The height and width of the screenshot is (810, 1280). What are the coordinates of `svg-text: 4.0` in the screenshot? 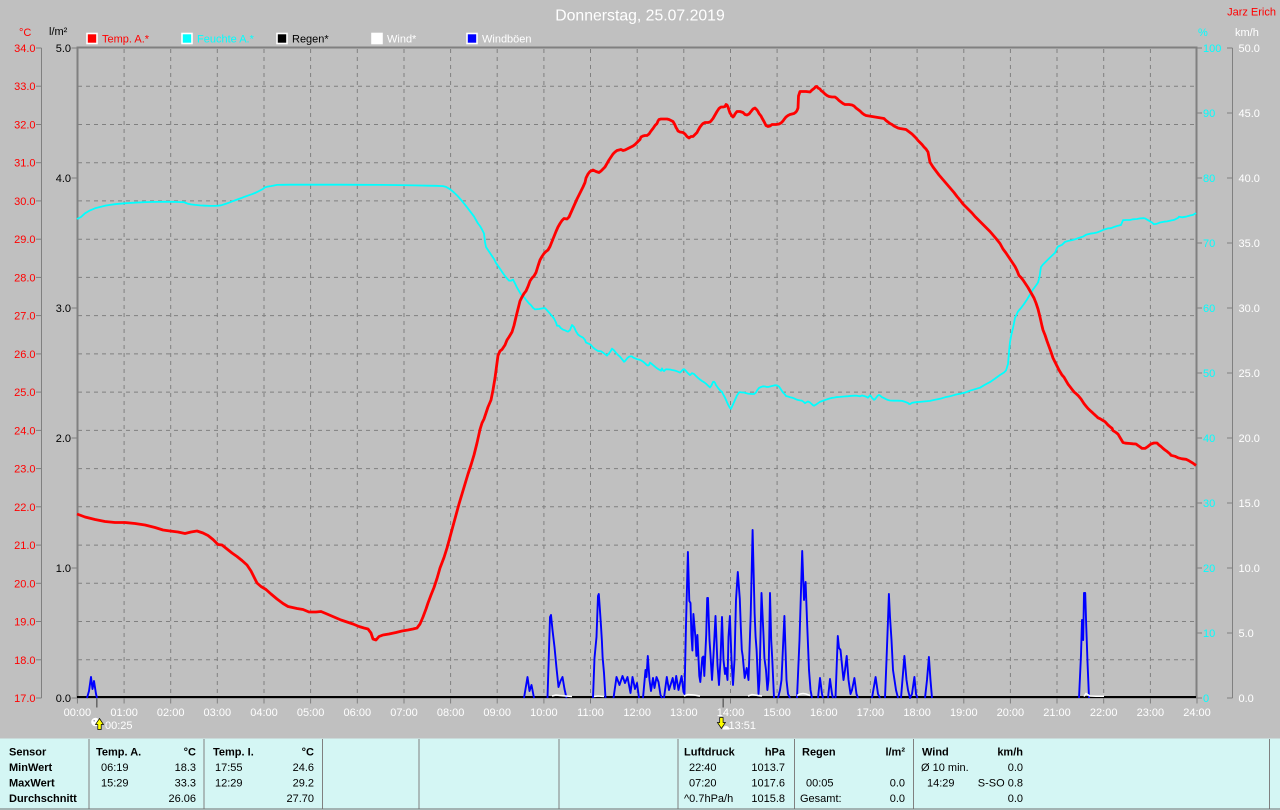 It's located at (63, 179).